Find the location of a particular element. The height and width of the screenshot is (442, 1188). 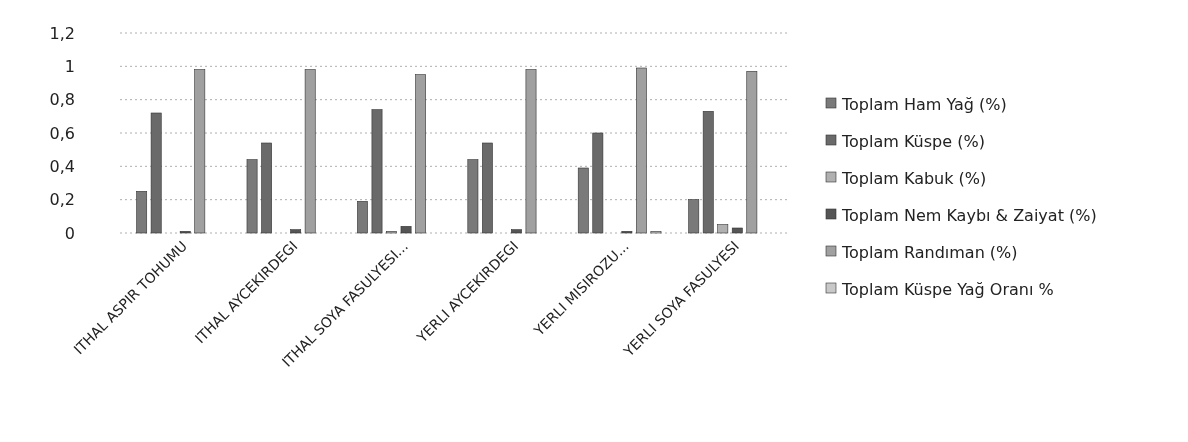

y-tick-label: 0 is located at coordinates (69, 233).